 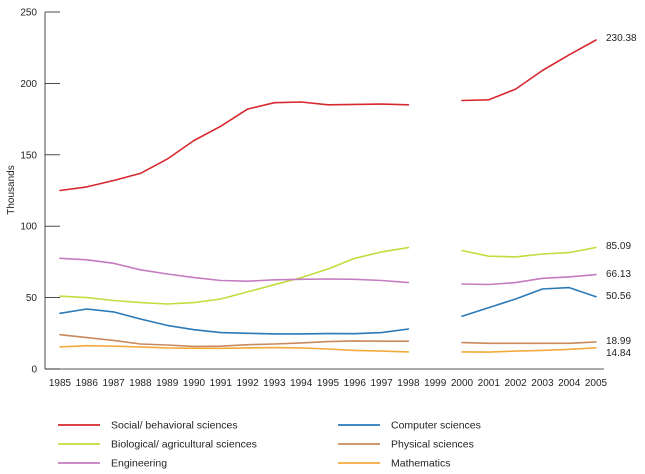 I want to click on x-tick-label: 1999, so click(x=435, y=383).